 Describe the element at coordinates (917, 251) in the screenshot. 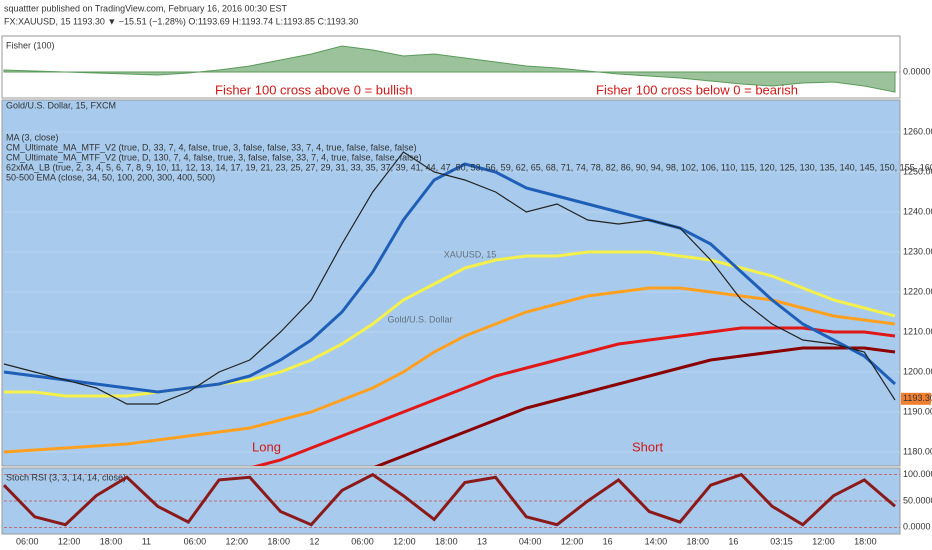

I see `y-tick-label: 1230.00` at that location.